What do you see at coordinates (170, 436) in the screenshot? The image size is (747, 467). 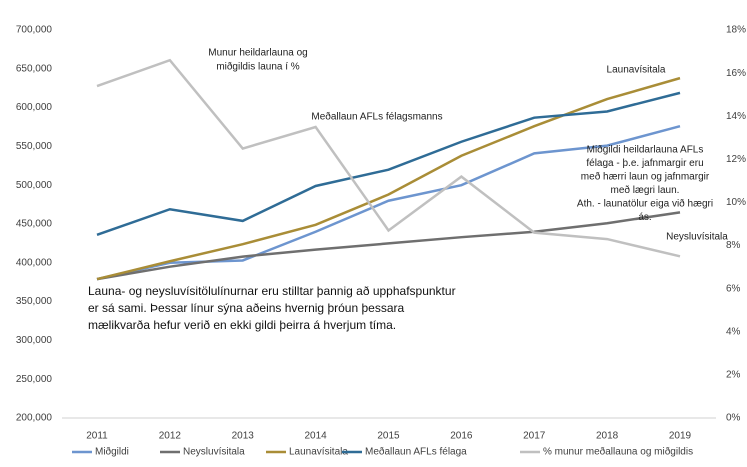 I see `x-tick-label: 2012` at bounding box center [170, 436].